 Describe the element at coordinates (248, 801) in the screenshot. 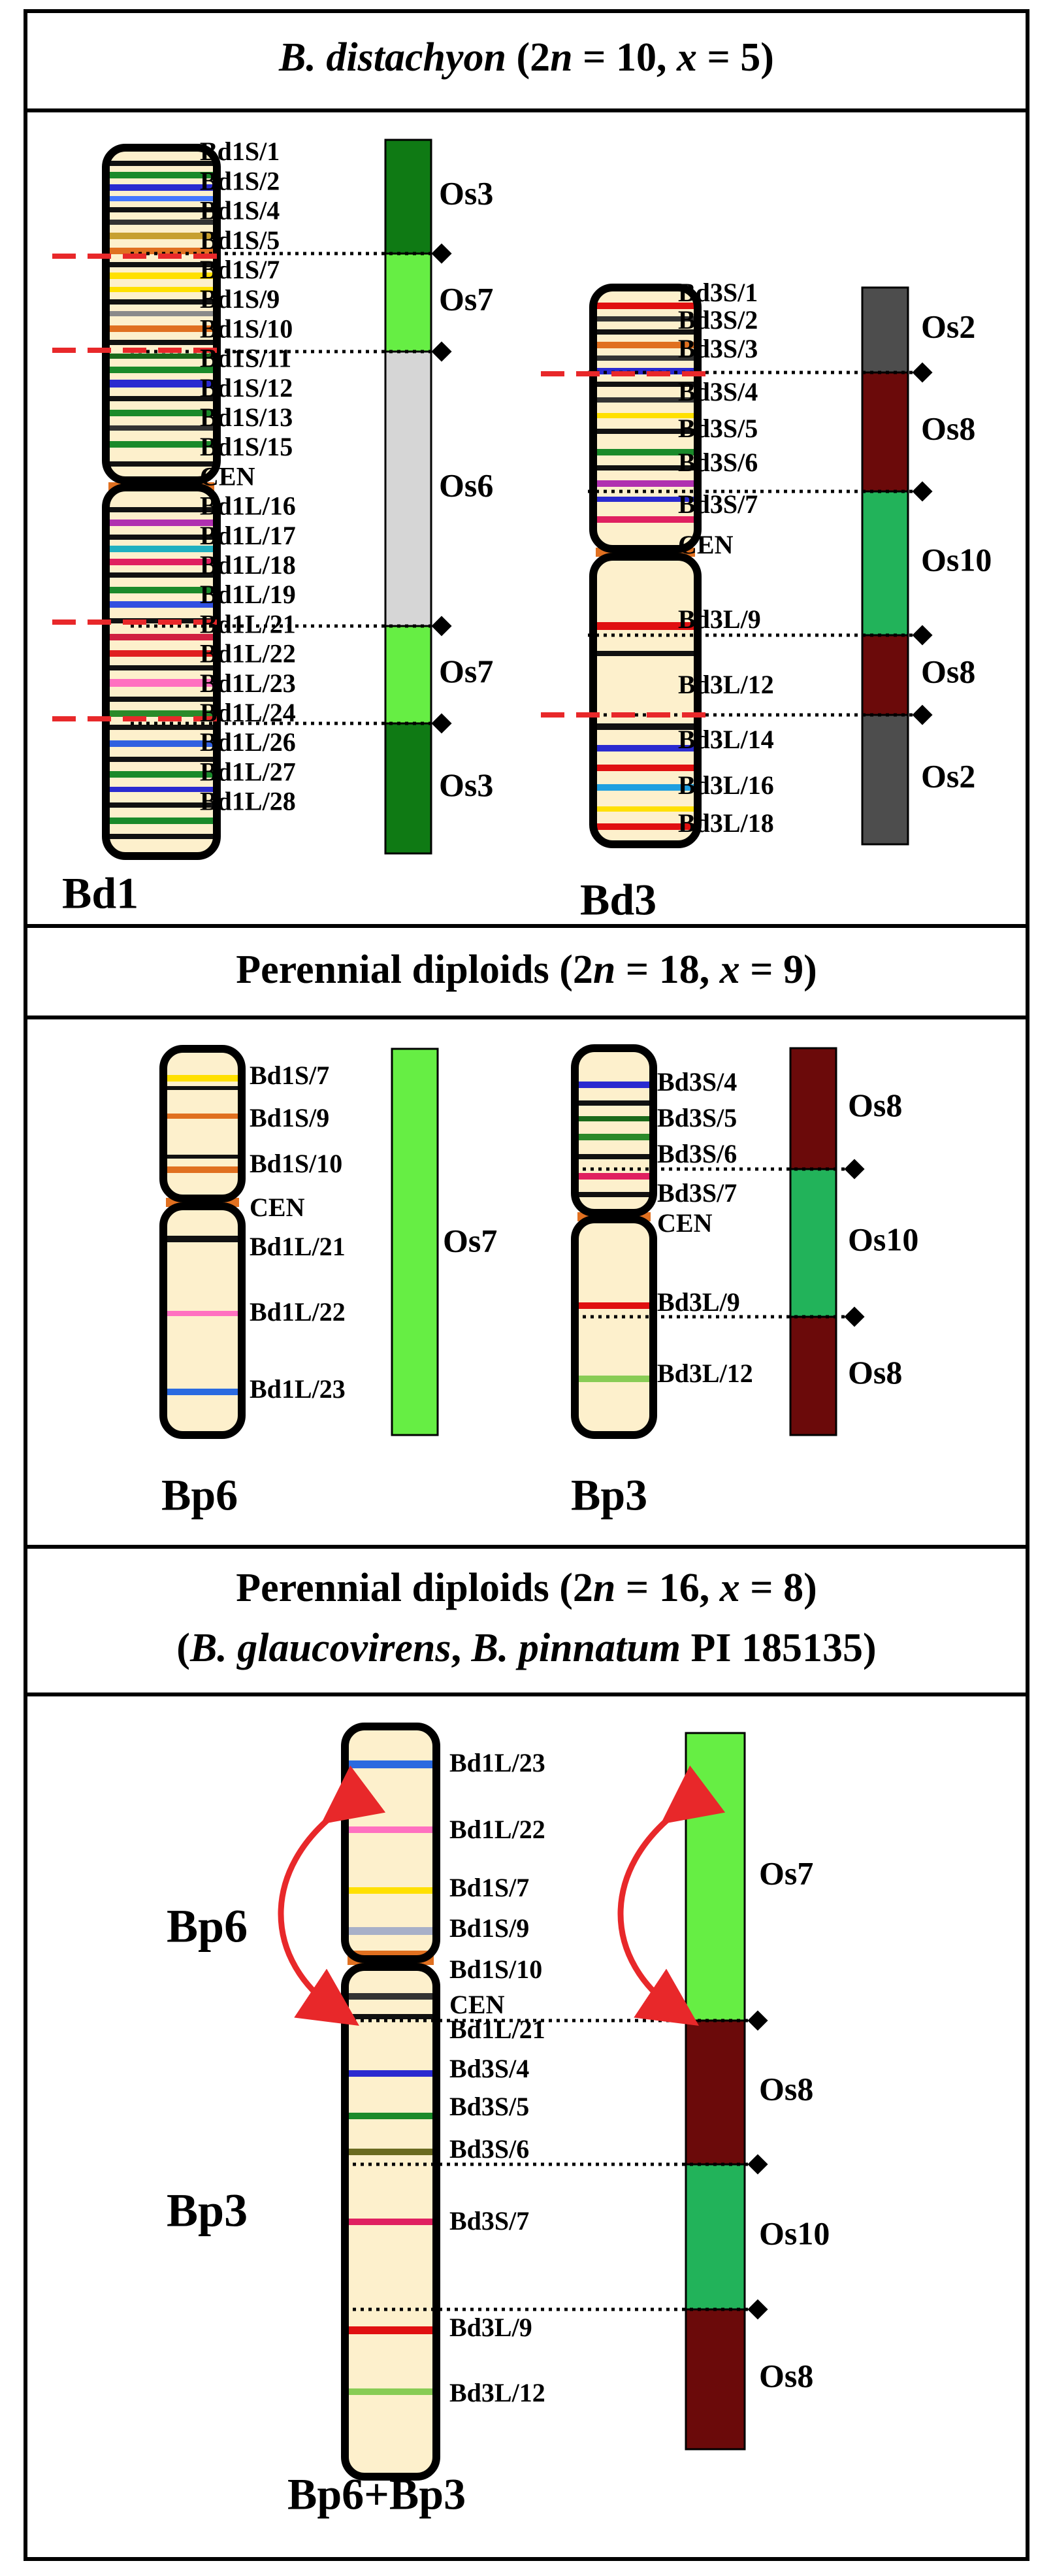

I see `locus-label: Bd1L/28` at that location.